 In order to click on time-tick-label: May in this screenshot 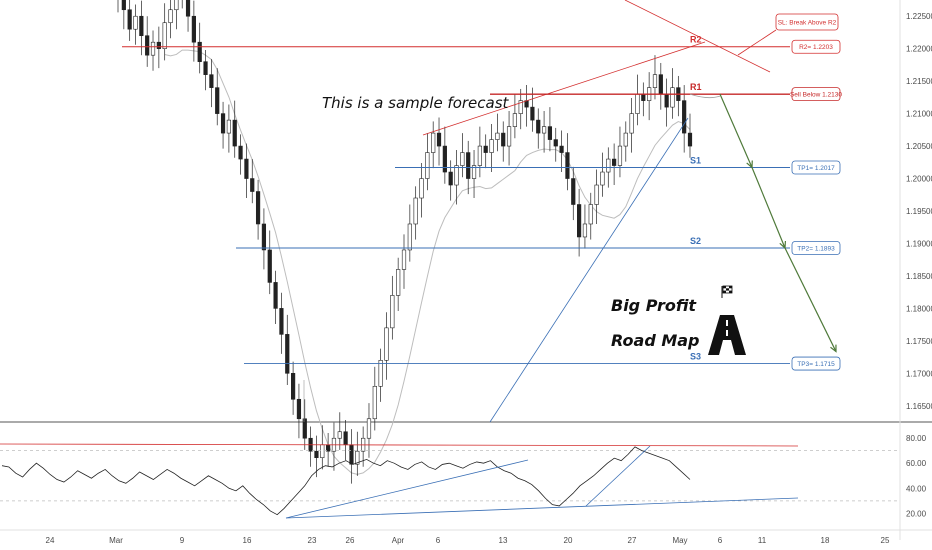, I will do `click(679, 540)`.